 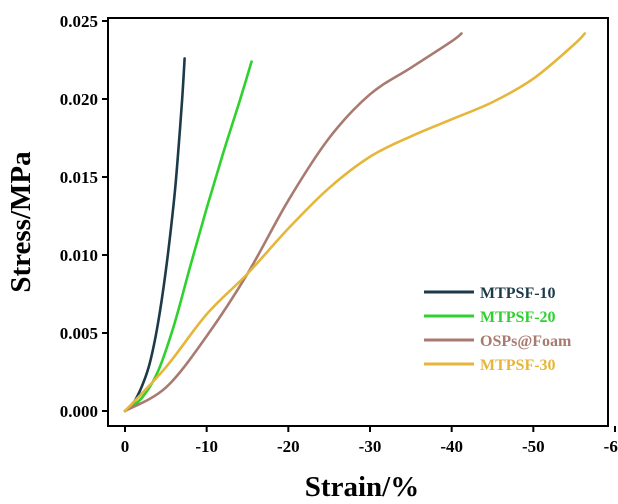 I want to click on x-axis: 0 -10 -20 -30 -40 -50 -60, so click(x=369, y=441).